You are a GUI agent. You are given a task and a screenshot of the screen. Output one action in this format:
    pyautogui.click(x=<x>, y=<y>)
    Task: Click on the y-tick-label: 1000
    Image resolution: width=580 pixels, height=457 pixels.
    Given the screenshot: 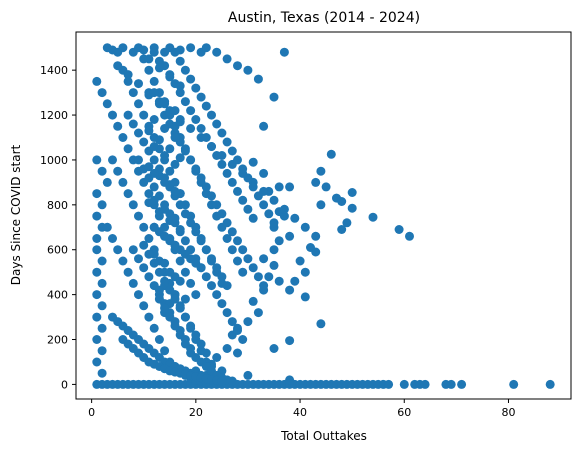 What is the action you would take?
    pyautogui.click(x=54, y=160)
    